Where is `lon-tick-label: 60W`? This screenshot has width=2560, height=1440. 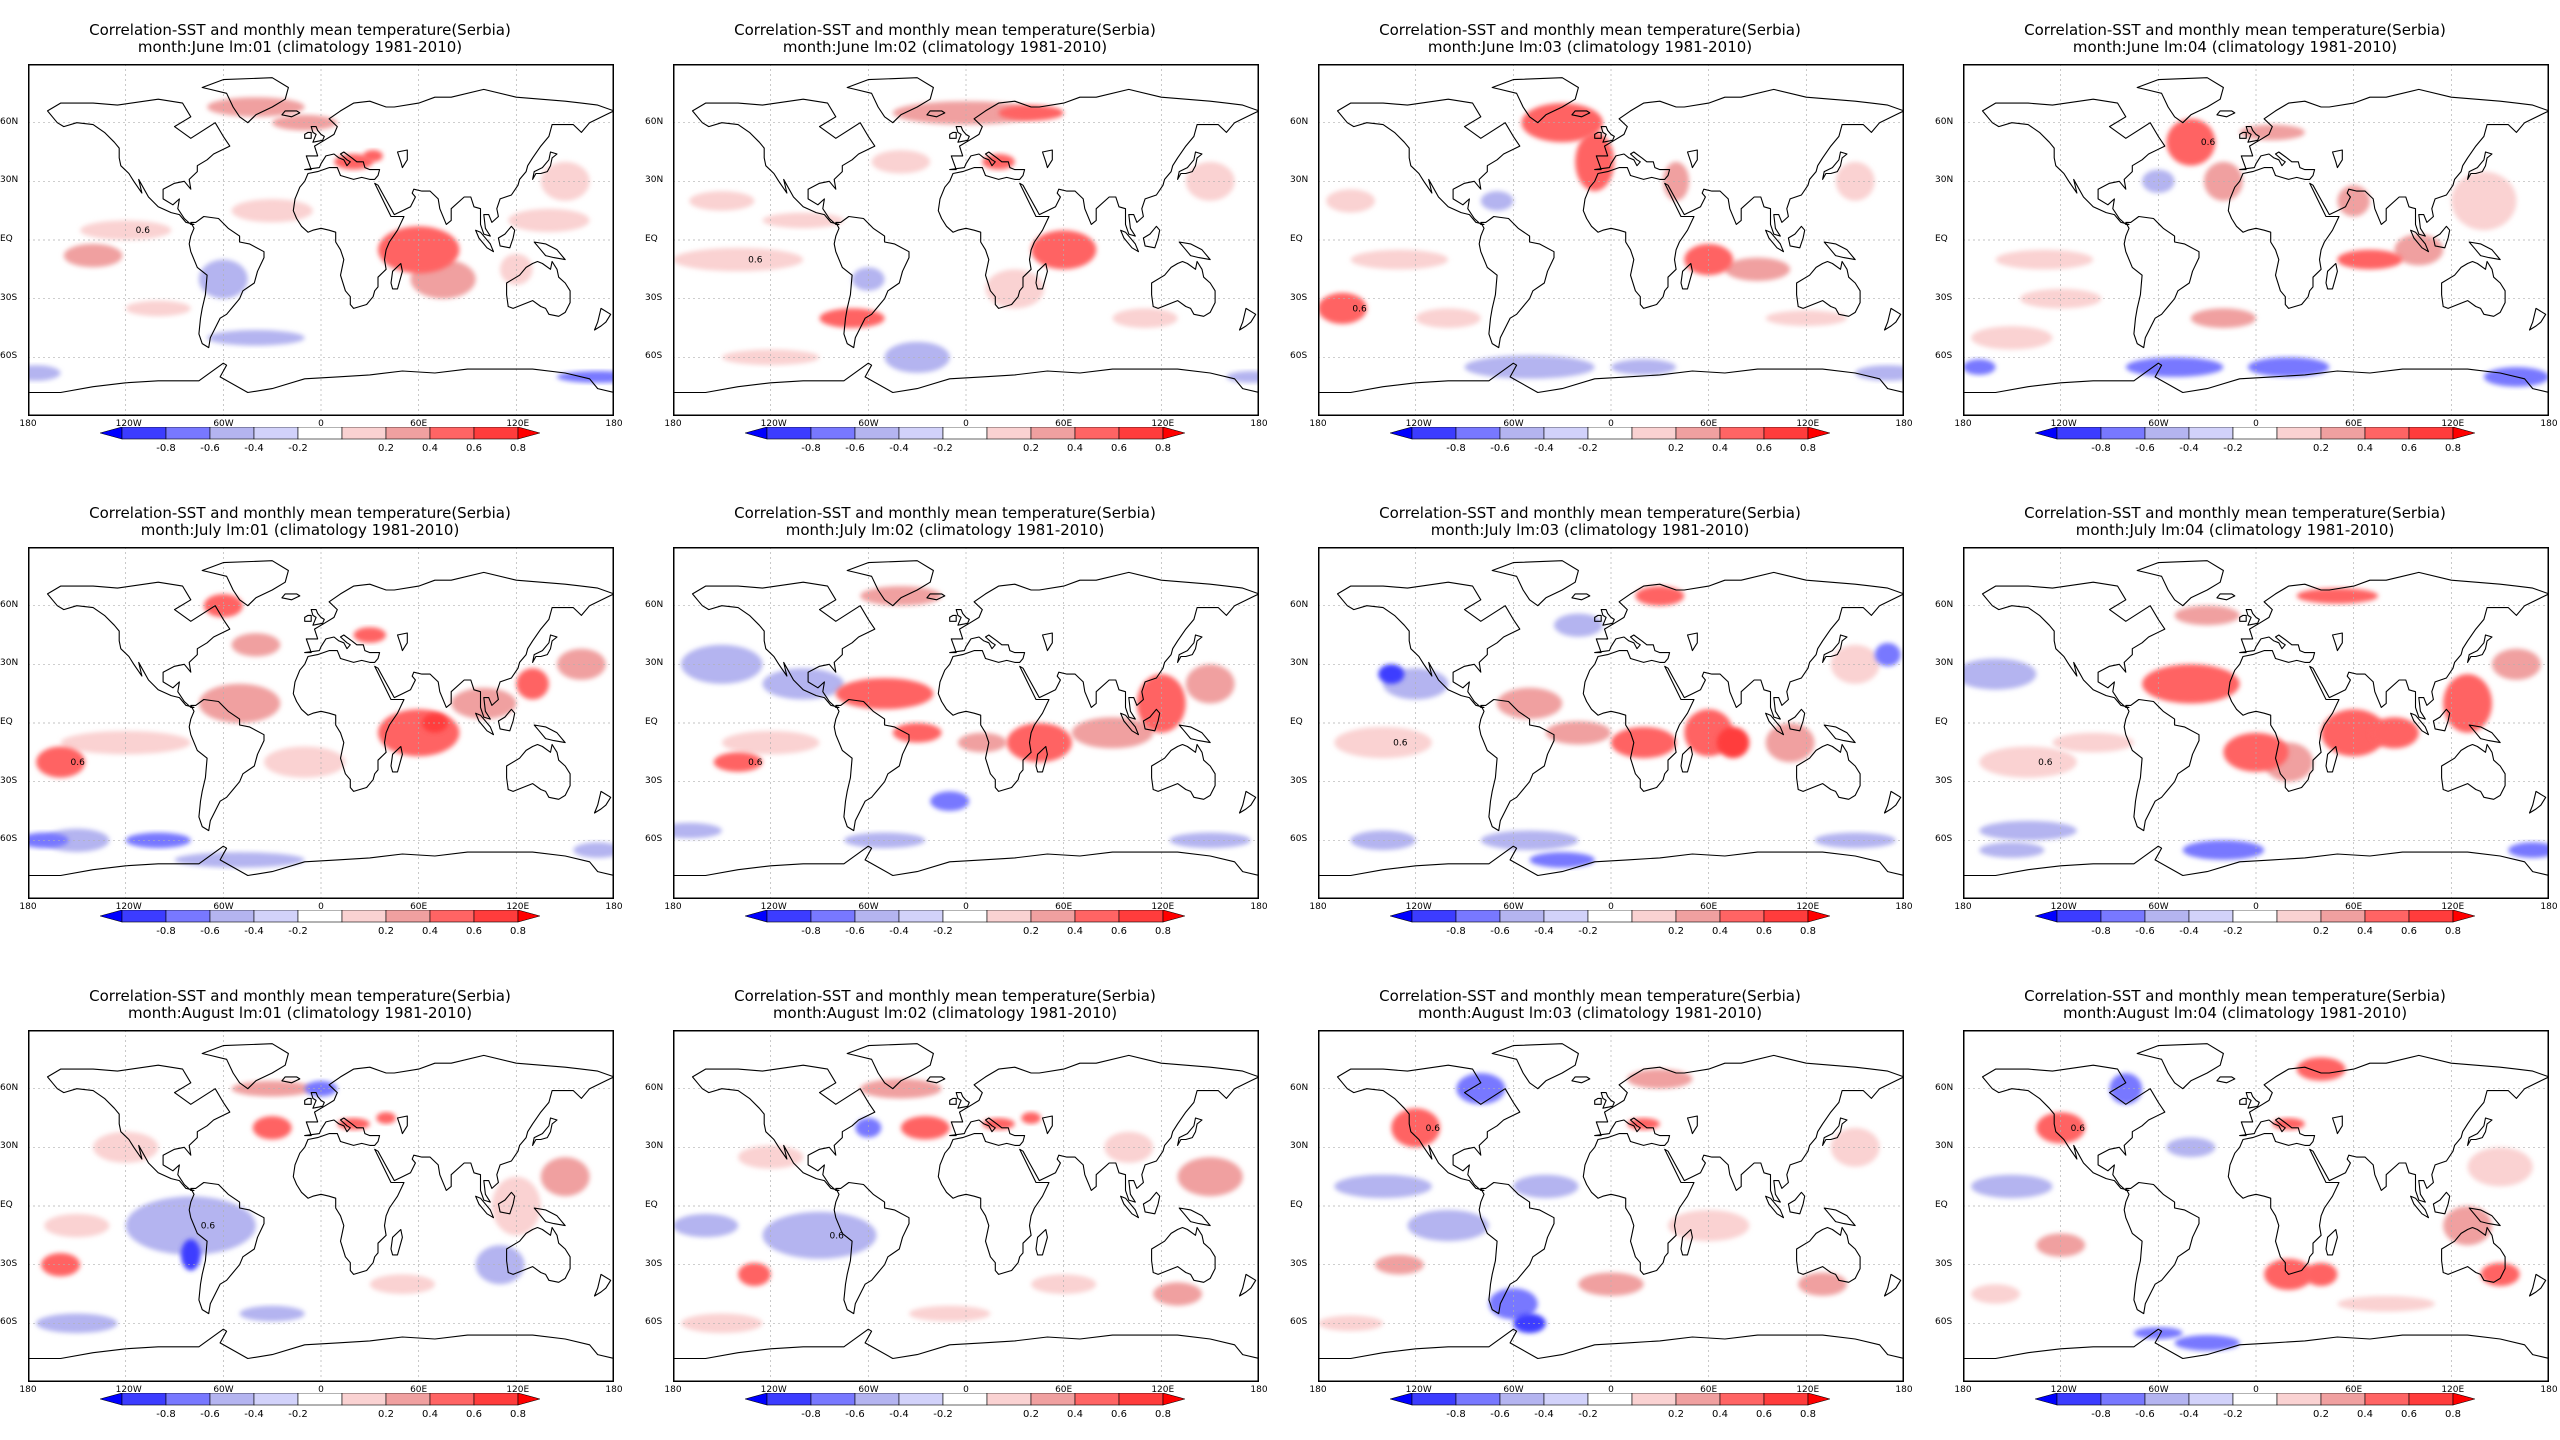 lon-tick-label: 60W is located at coordinates (868, 1390).